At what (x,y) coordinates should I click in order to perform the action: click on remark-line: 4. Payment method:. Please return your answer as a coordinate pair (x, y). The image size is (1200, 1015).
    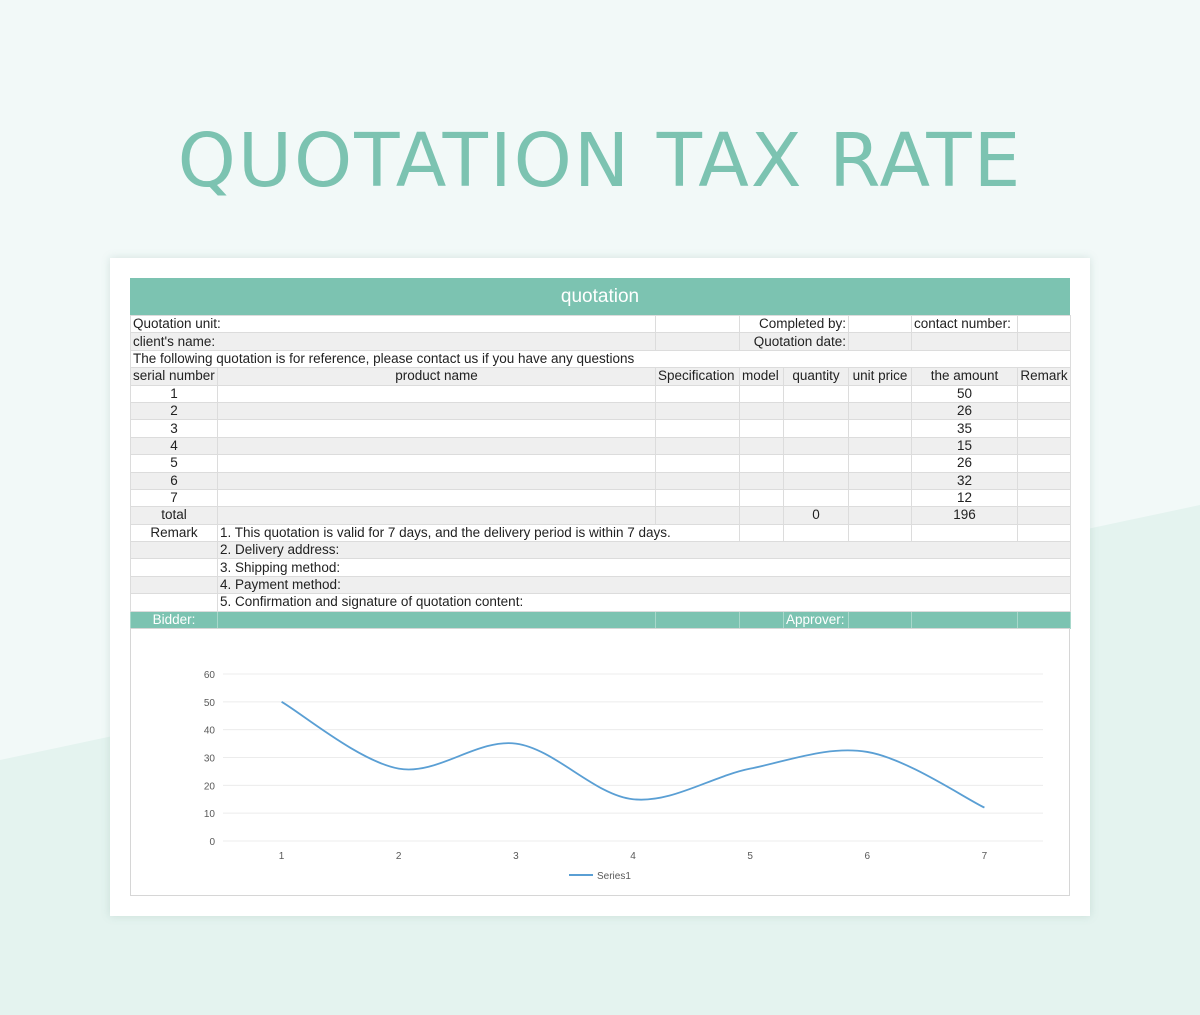
    Looking at the image, I should click on (644, 585).